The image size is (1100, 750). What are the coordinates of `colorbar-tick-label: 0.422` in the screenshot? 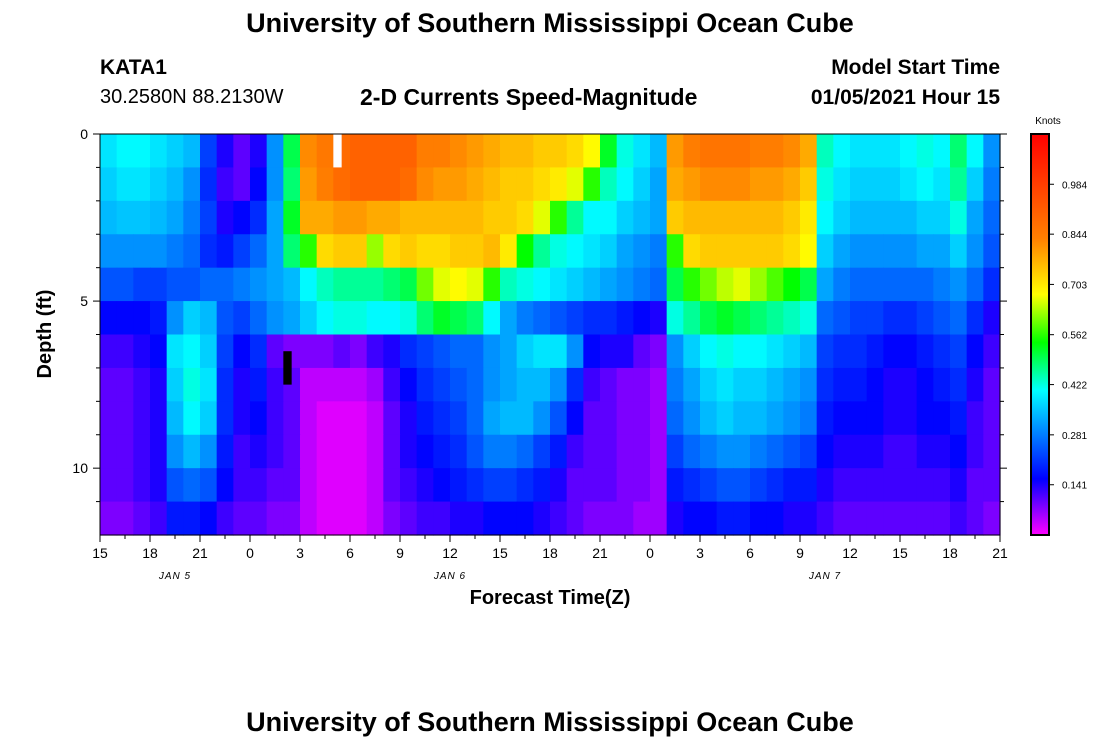 It's located at (1074, 386).